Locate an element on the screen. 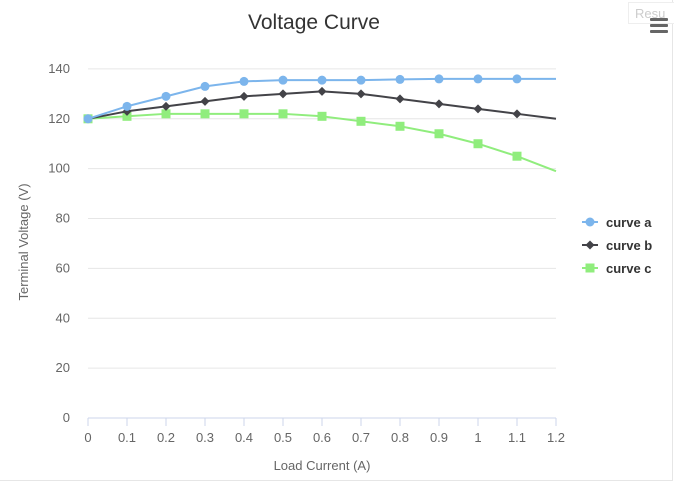 This screenshot has width=674, height=482. legend-item-curve-c: curve c is located at coordinates (617, 268).